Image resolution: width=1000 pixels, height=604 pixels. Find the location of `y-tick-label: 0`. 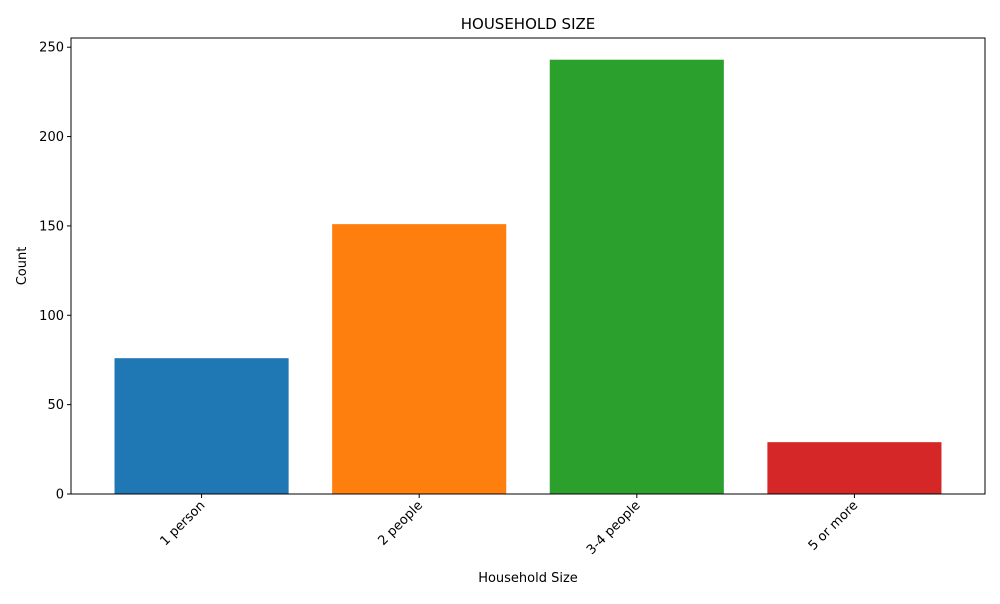

y-tick-label: 0 is located at coordinates (60, 495).